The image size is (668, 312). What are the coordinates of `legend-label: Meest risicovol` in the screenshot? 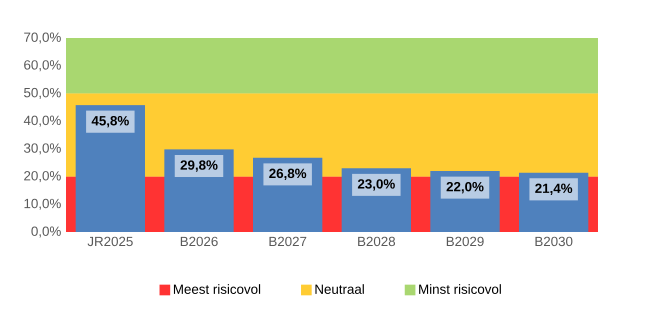 It's located at (217, 289).